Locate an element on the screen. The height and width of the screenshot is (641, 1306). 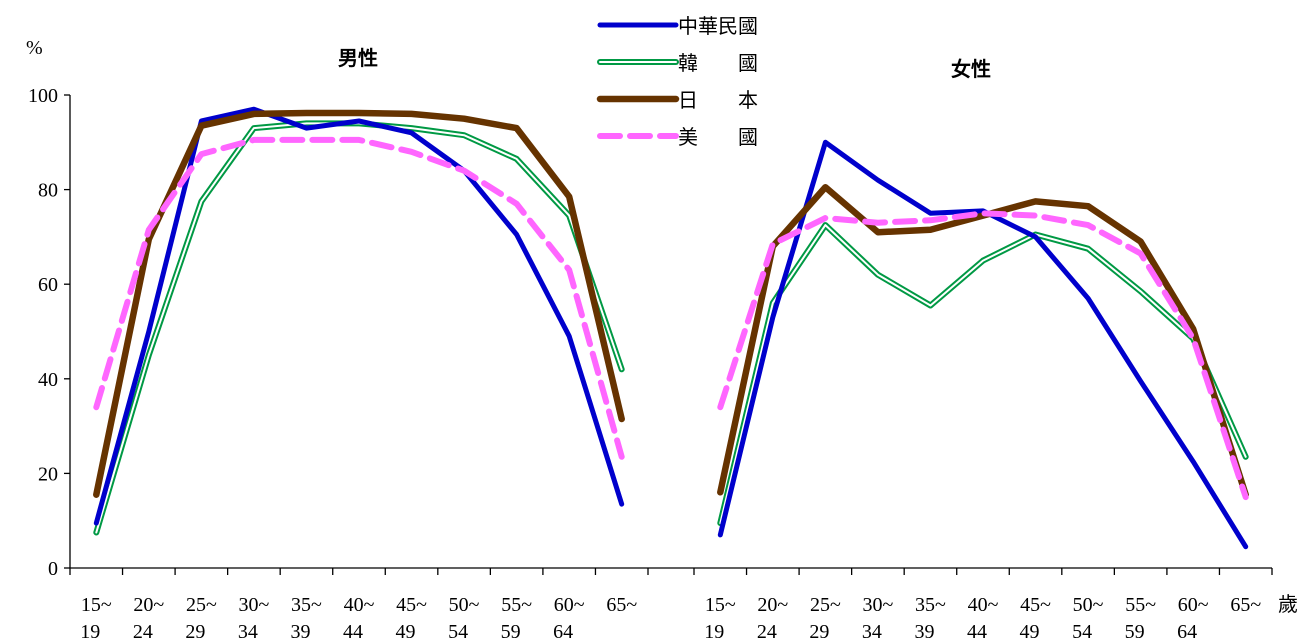
y-tick-label: 40 is located at coordinates (48, 380).